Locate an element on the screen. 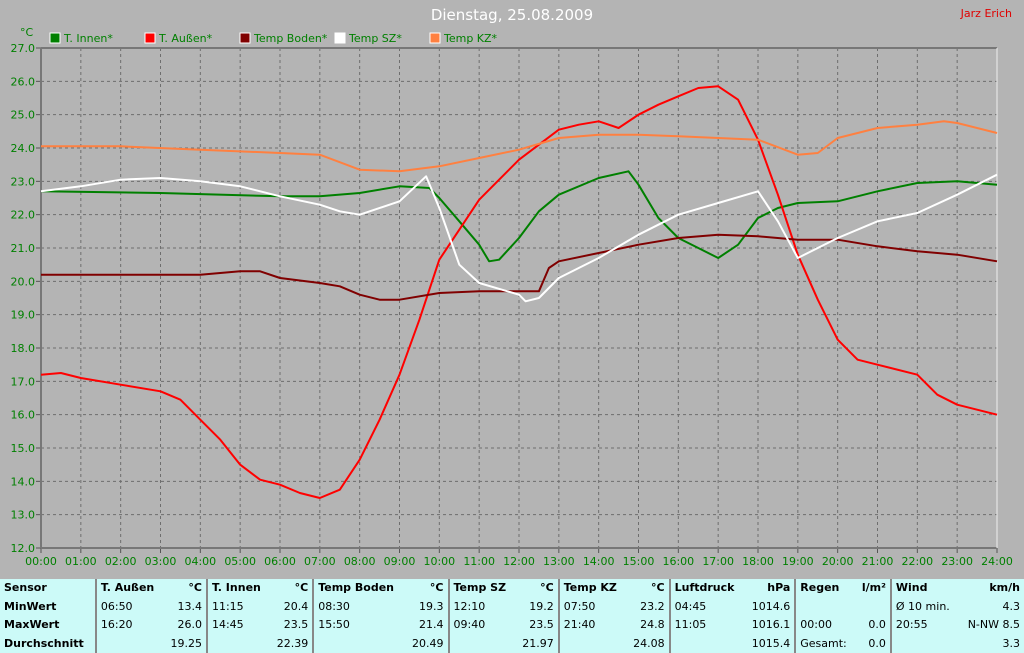  stats-cell: 4.3 is located at coordinates (1011, 606).